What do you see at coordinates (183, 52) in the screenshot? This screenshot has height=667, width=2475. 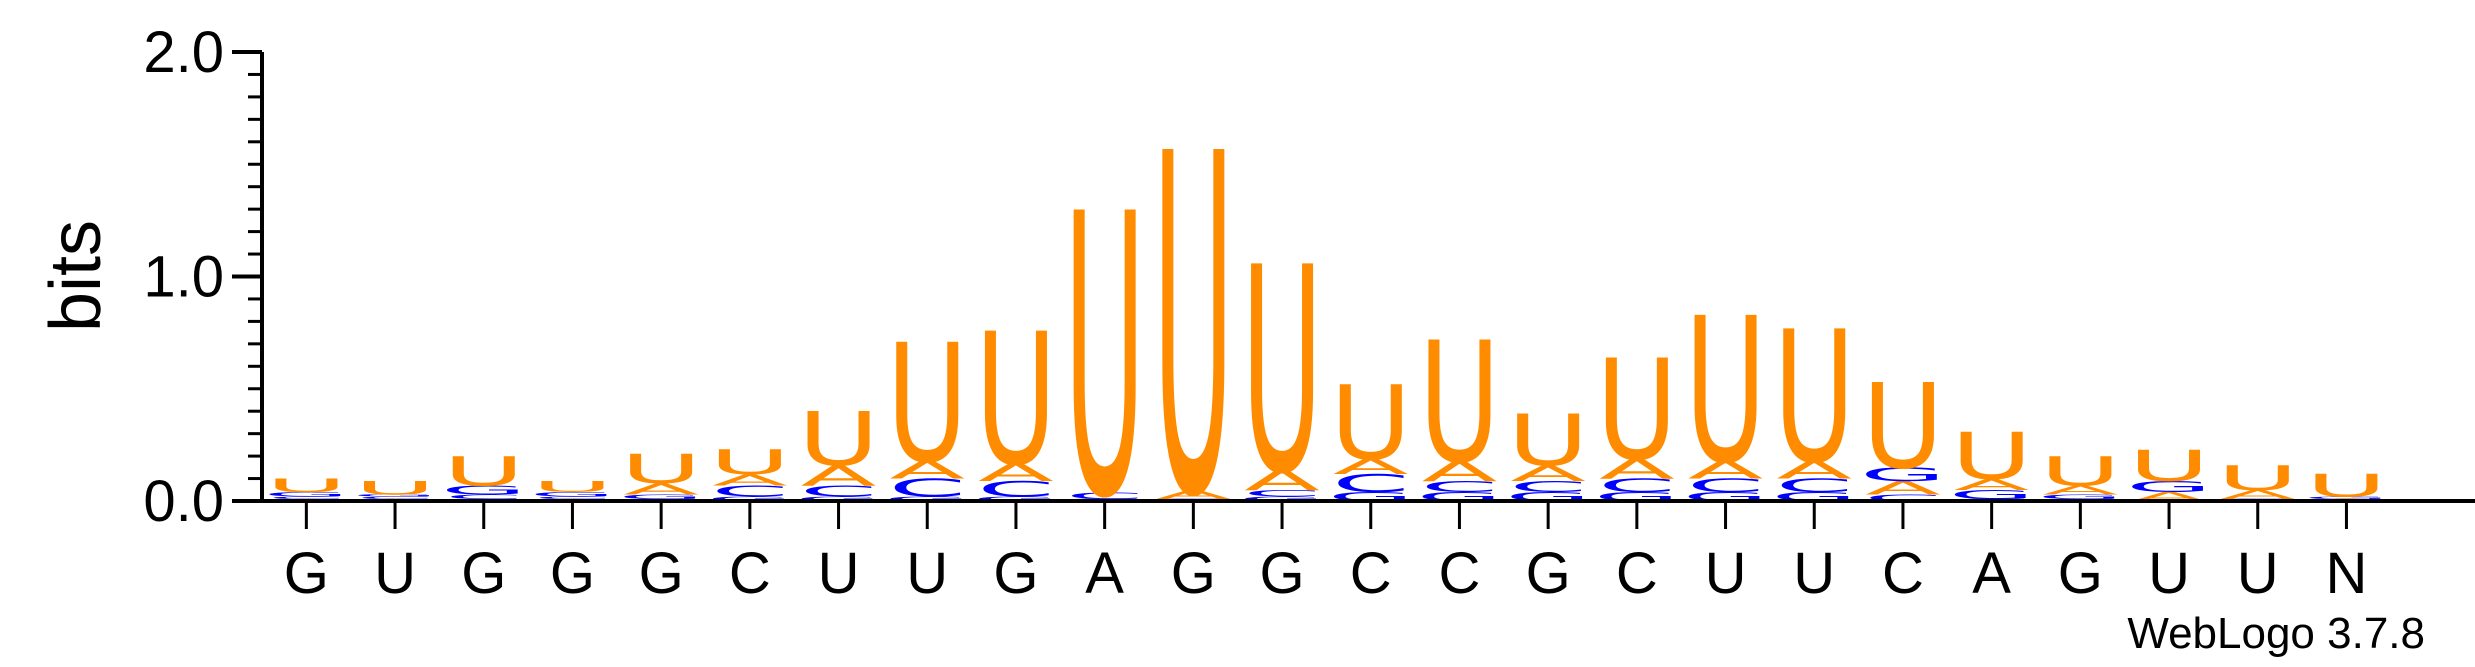 I see `y-tick-label: 2.0` at bounding box center [183, 52].